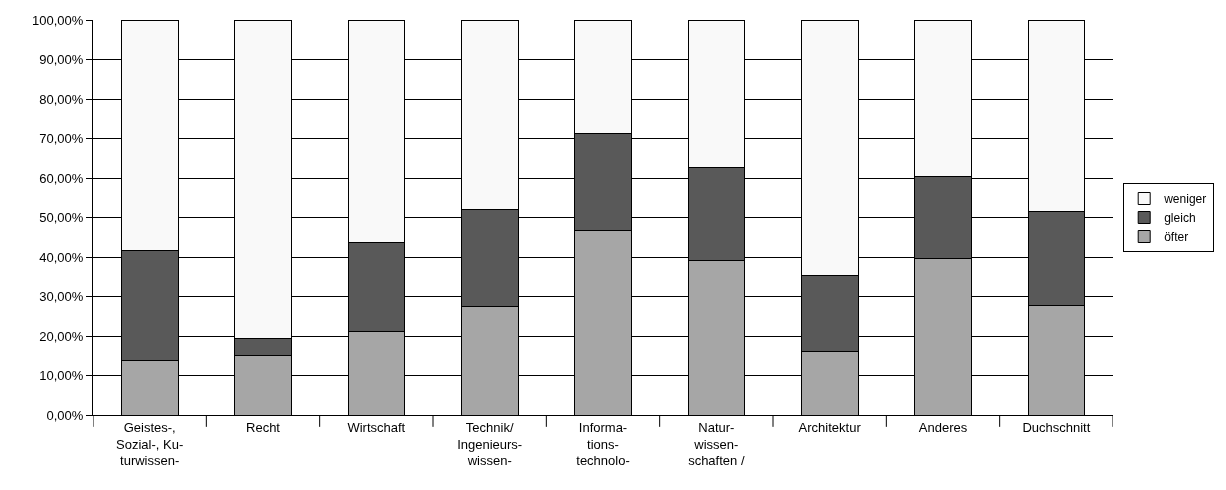  I want to click on y-tick-label: 90,00%, so click(61, 60).